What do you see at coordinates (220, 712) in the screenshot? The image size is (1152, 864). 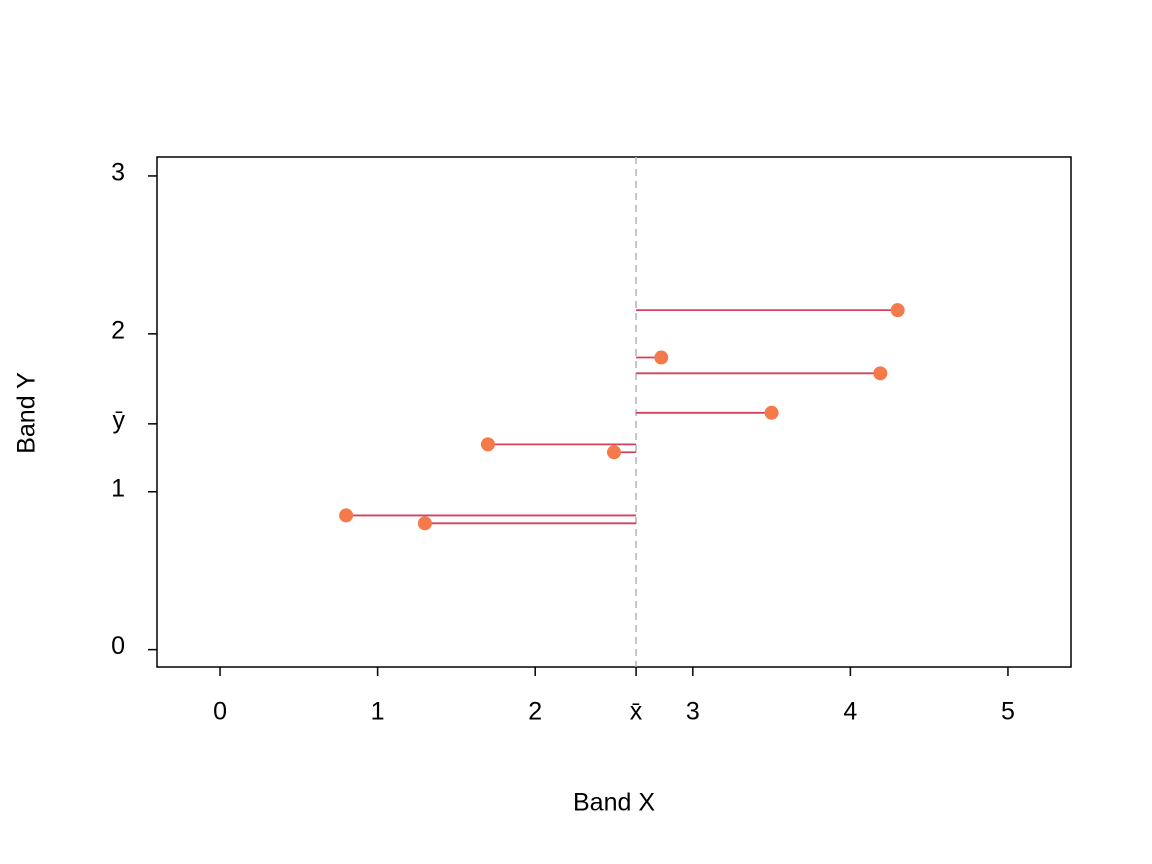 I see `x-tick-label: 0` at bounding box center [220, 712].